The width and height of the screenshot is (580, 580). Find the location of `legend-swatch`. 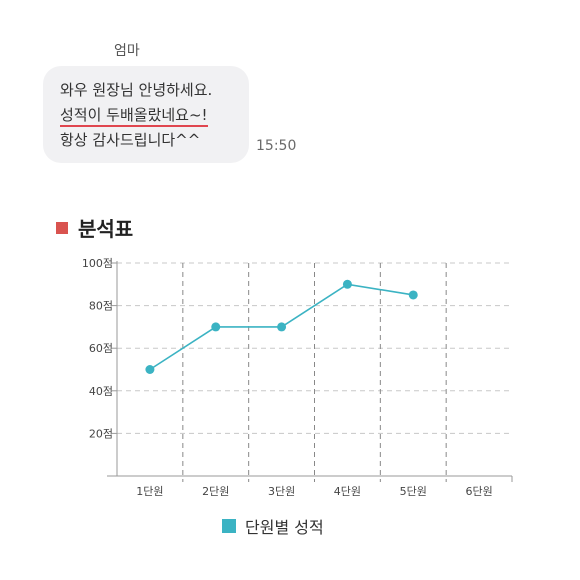

legend-swatch is located at coordinates (229, 526).